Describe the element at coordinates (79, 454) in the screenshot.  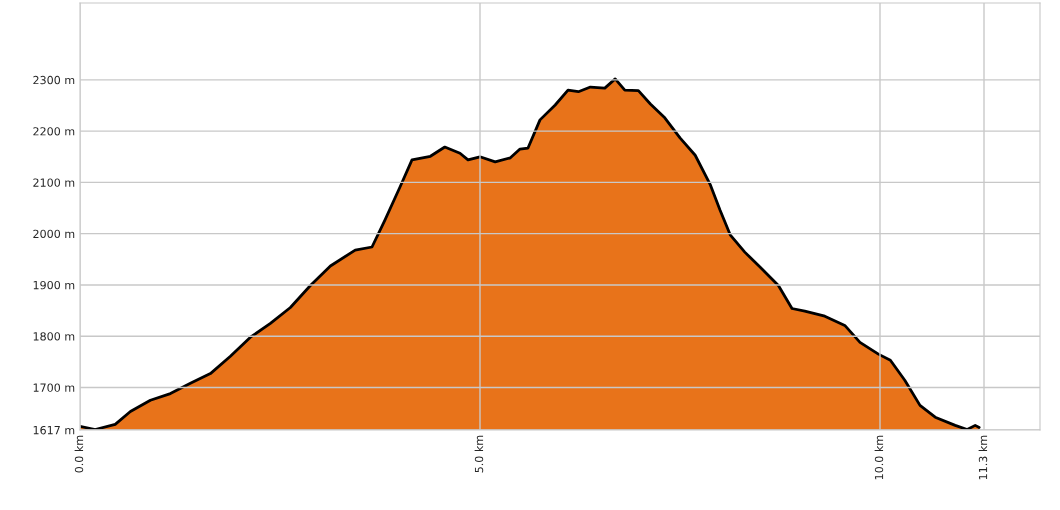
I see `x-tick-label: 0.0 km` at that location.